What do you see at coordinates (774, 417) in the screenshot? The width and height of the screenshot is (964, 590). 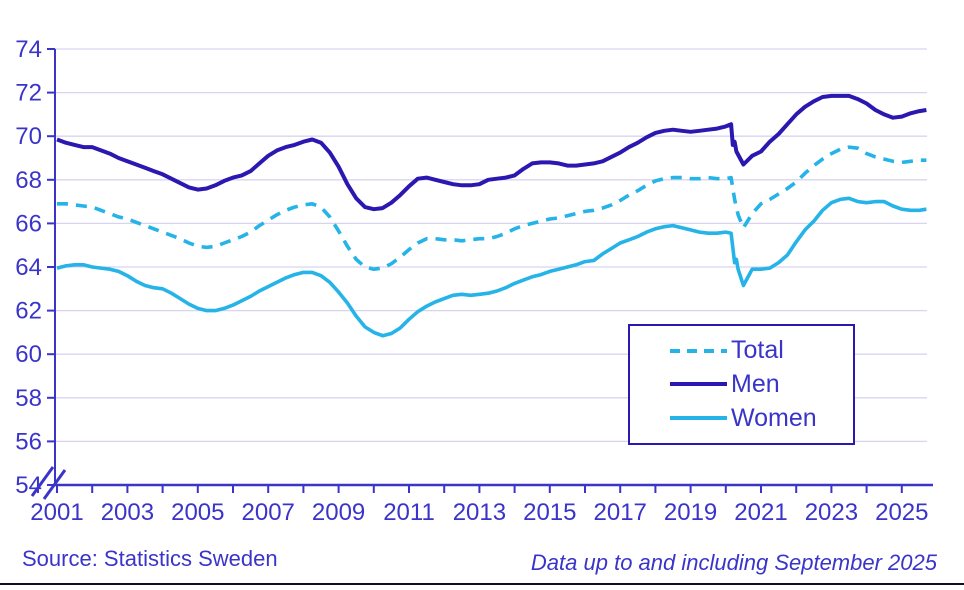 I see `legend-label-women: Women` at bounding box center [774, 417].